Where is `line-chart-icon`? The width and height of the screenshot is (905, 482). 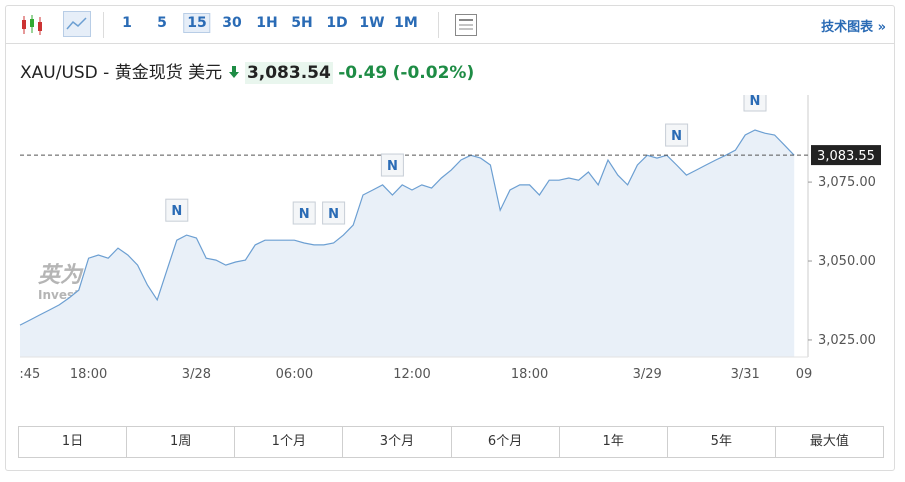
line-chart-icon is located at coordinates (77, 24).